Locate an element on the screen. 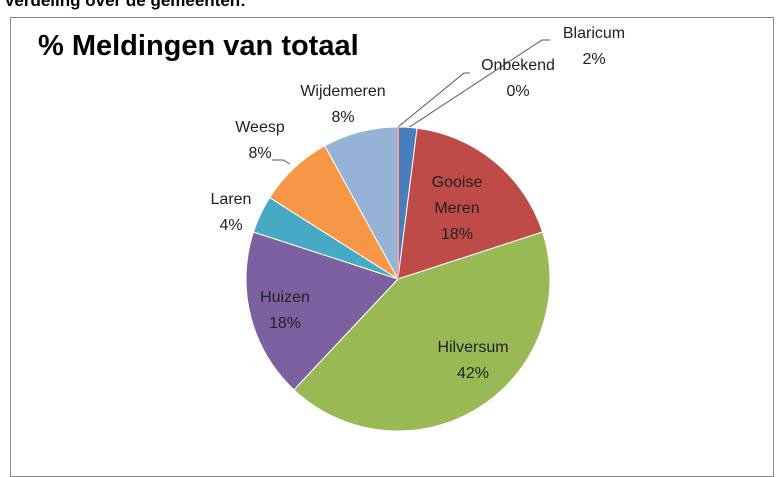 This screenshot has width=776, height=477. slice-label: Onbekend 0% is located at coordinates (518, 79).